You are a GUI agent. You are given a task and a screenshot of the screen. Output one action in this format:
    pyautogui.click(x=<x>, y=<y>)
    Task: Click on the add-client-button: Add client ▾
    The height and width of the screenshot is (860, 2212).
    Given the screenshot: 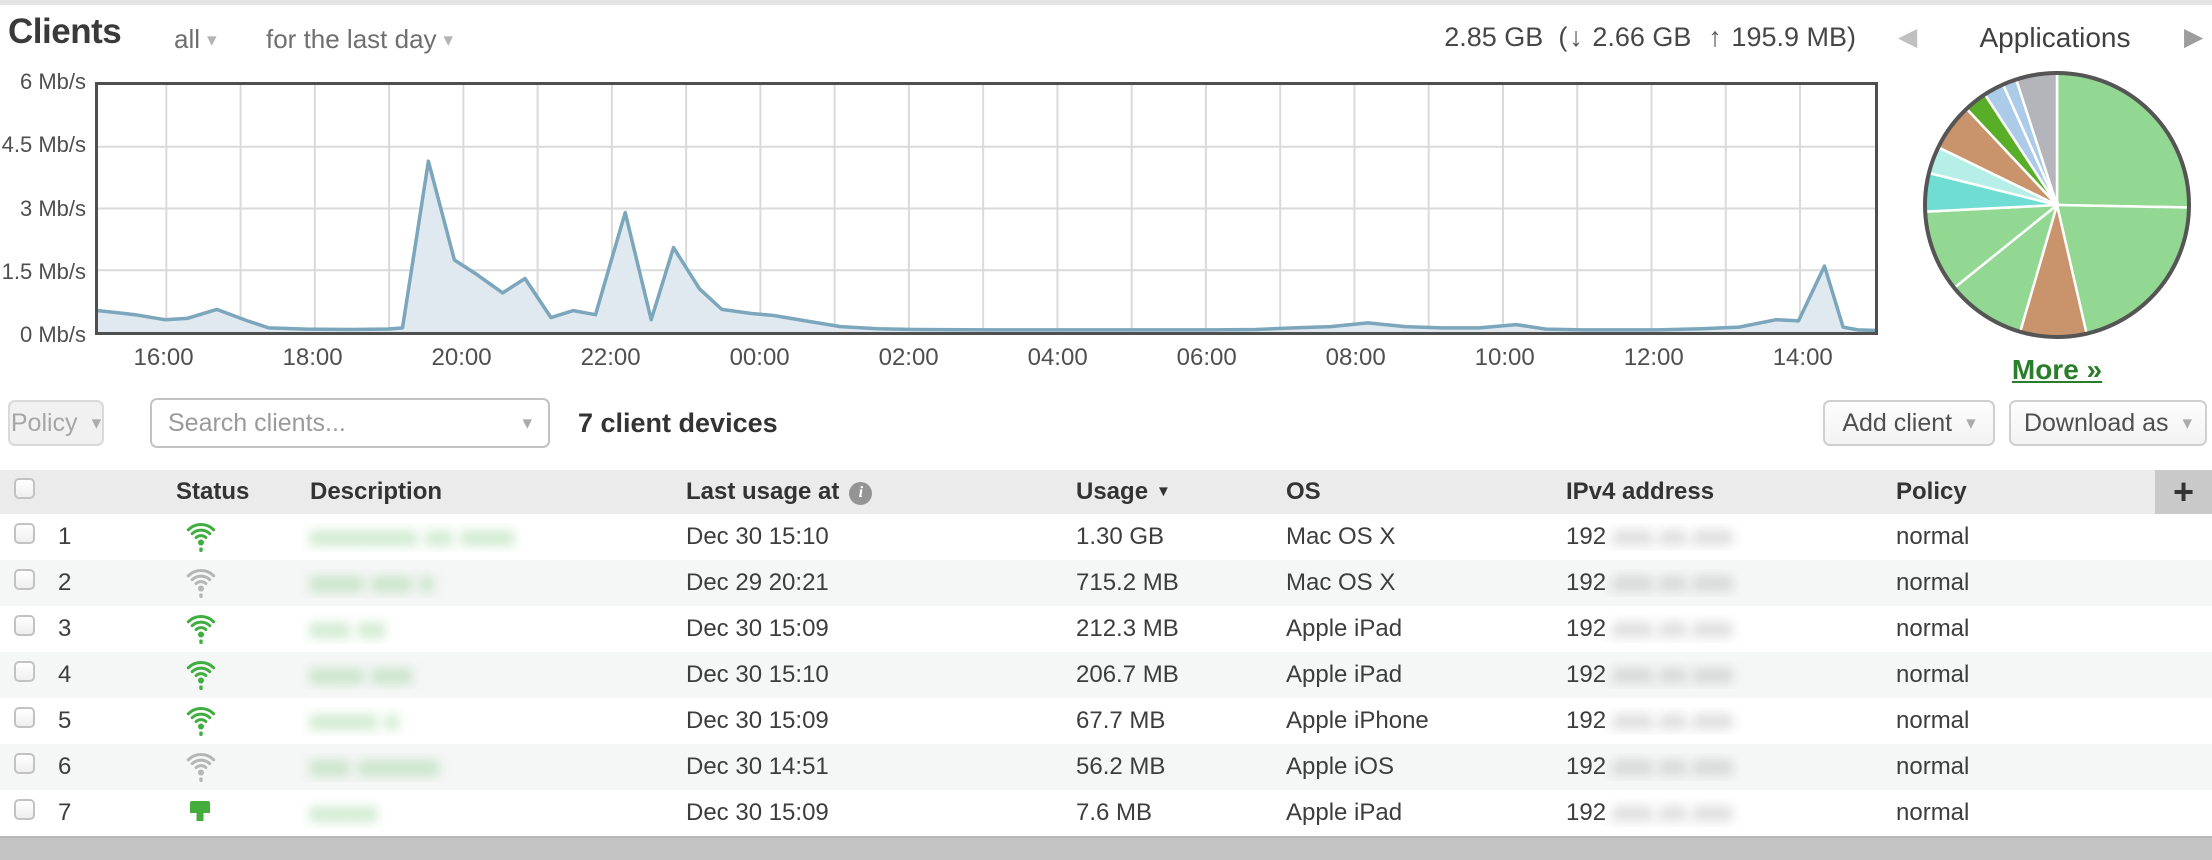 What is the action you would take?
    pyautogui.click(x=1909, y=423)
    